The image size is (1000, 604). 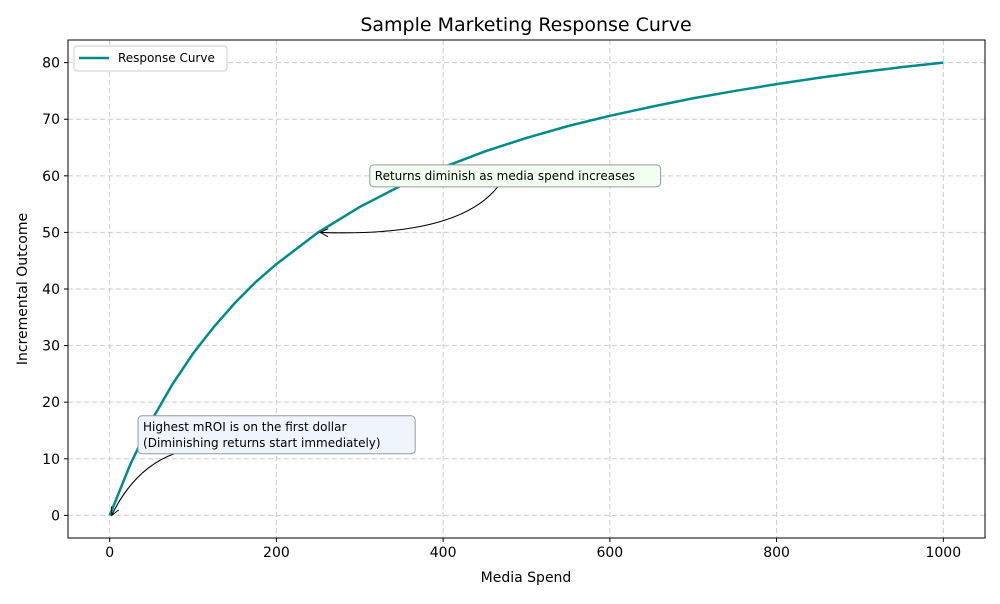 I want to click on y-tick-label: 0, so click(x=55, y=516).